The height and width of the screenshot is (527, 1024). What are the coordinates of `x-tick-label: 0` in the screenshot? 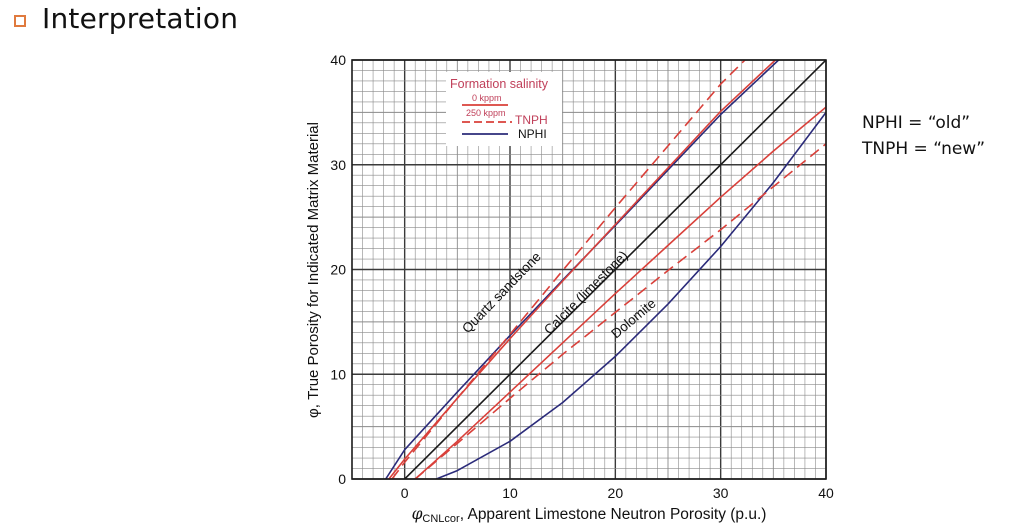 It's located at (405, 493).